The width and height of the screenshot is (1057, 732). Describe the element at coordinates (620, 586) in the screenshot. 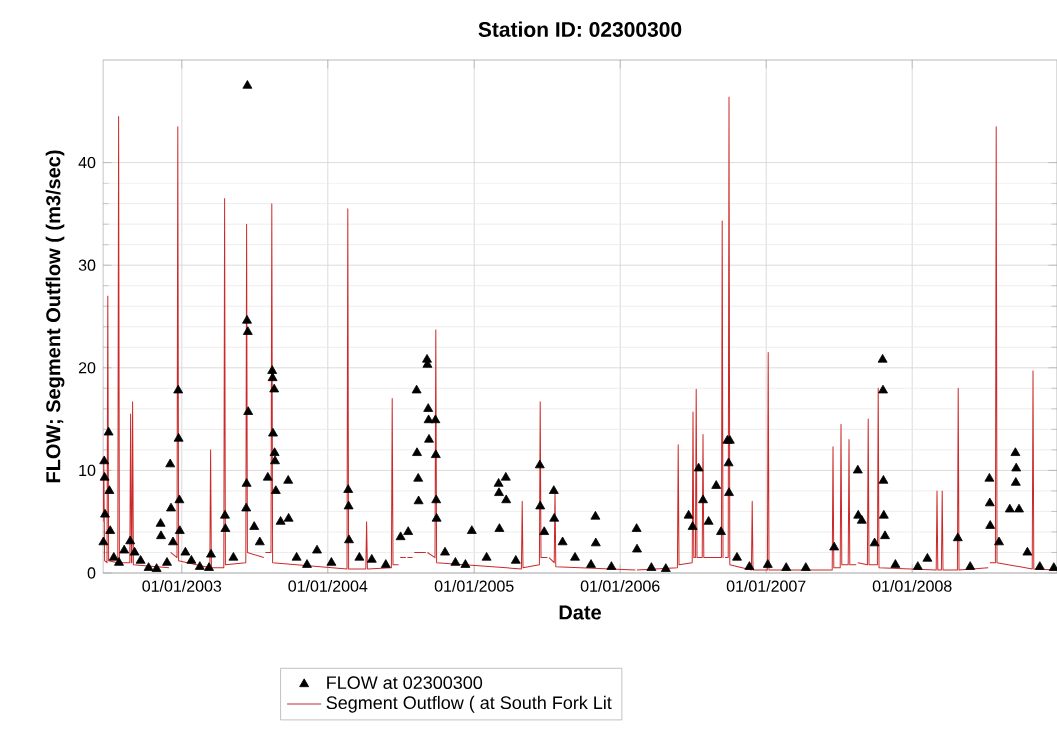

I see `x-tick-label: 01/01/2006` at that location.